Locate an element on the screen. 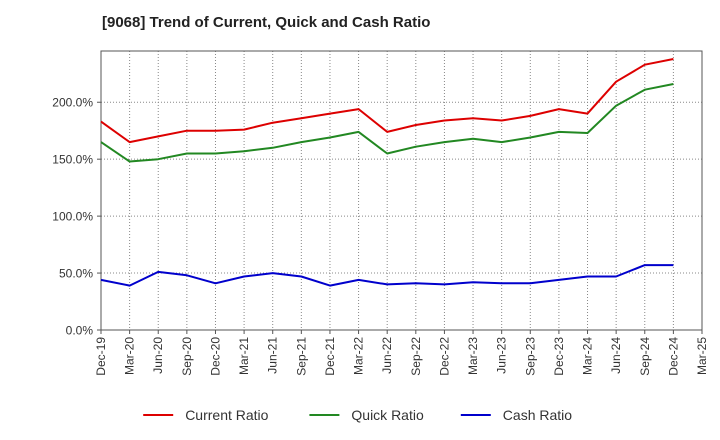  x-tick-label: Mar-20 is located at coordinates (130, 356).